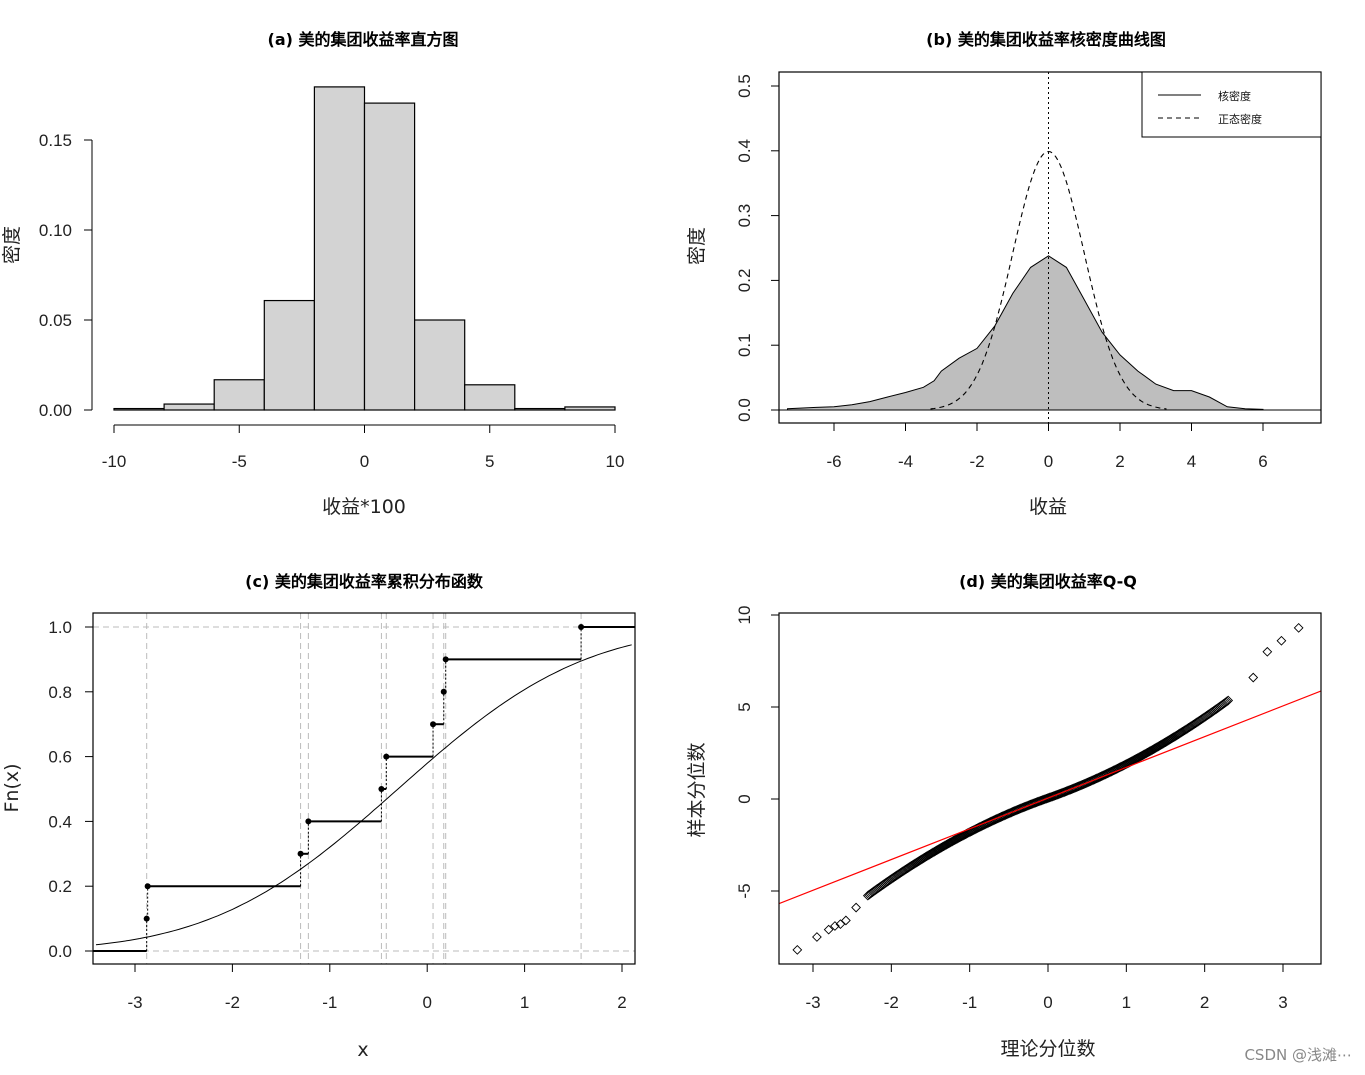 The width and height of the screenshot is (1365, 1075). I want to click on qq-reference-line, so click(1050, 797).